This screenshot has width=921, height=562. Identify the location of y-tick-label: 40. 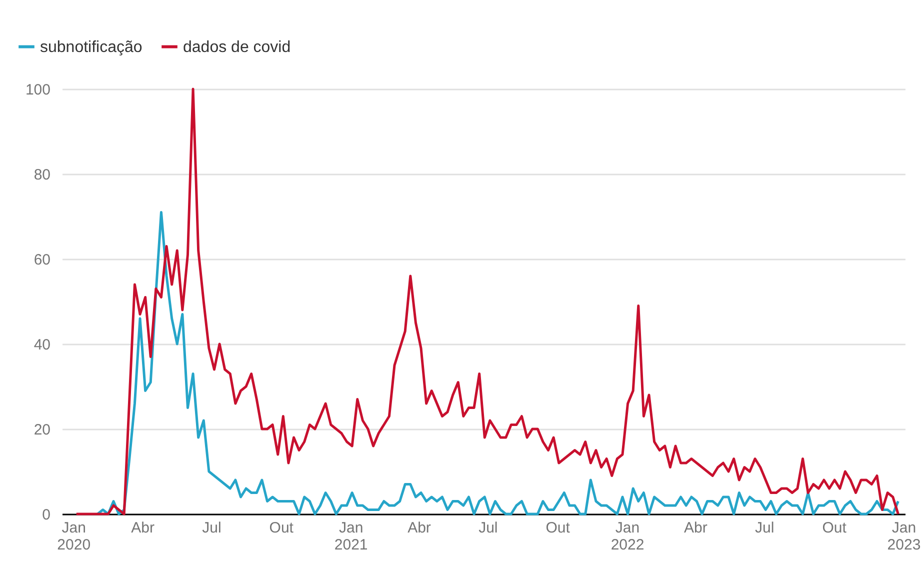
(42, 345).